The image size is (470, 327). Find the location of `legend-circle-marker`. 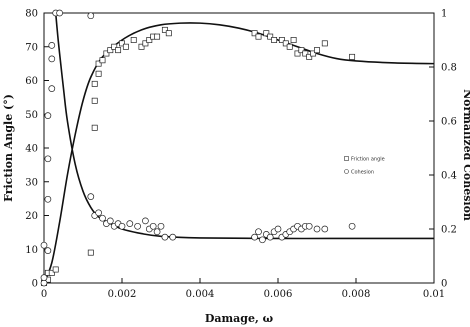

legend-circle-marker is located at coordinates (346, 171).